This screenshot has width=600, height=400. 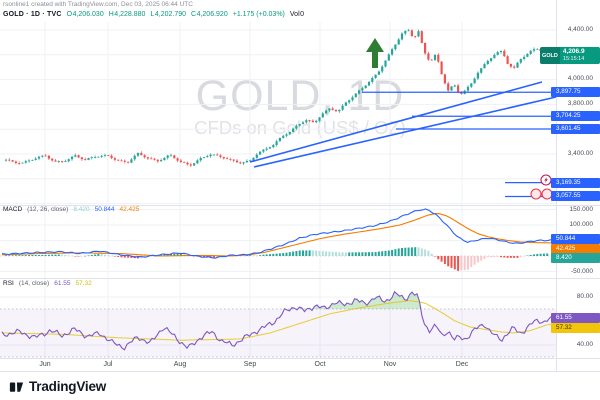 I want to click on macd-legend: MACD (12, 26, close) 8.420 50.844 42.425, so click(x=71, y=209).